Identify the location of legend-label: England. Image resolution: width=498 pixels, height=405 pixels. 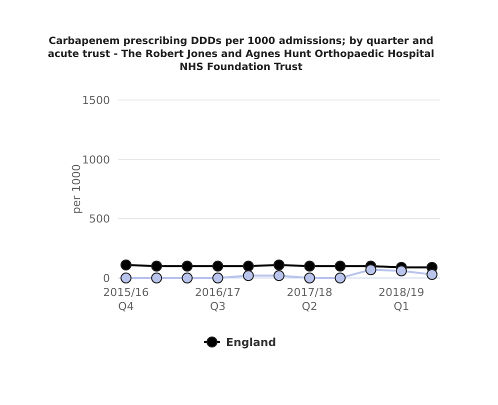
(251, 342).